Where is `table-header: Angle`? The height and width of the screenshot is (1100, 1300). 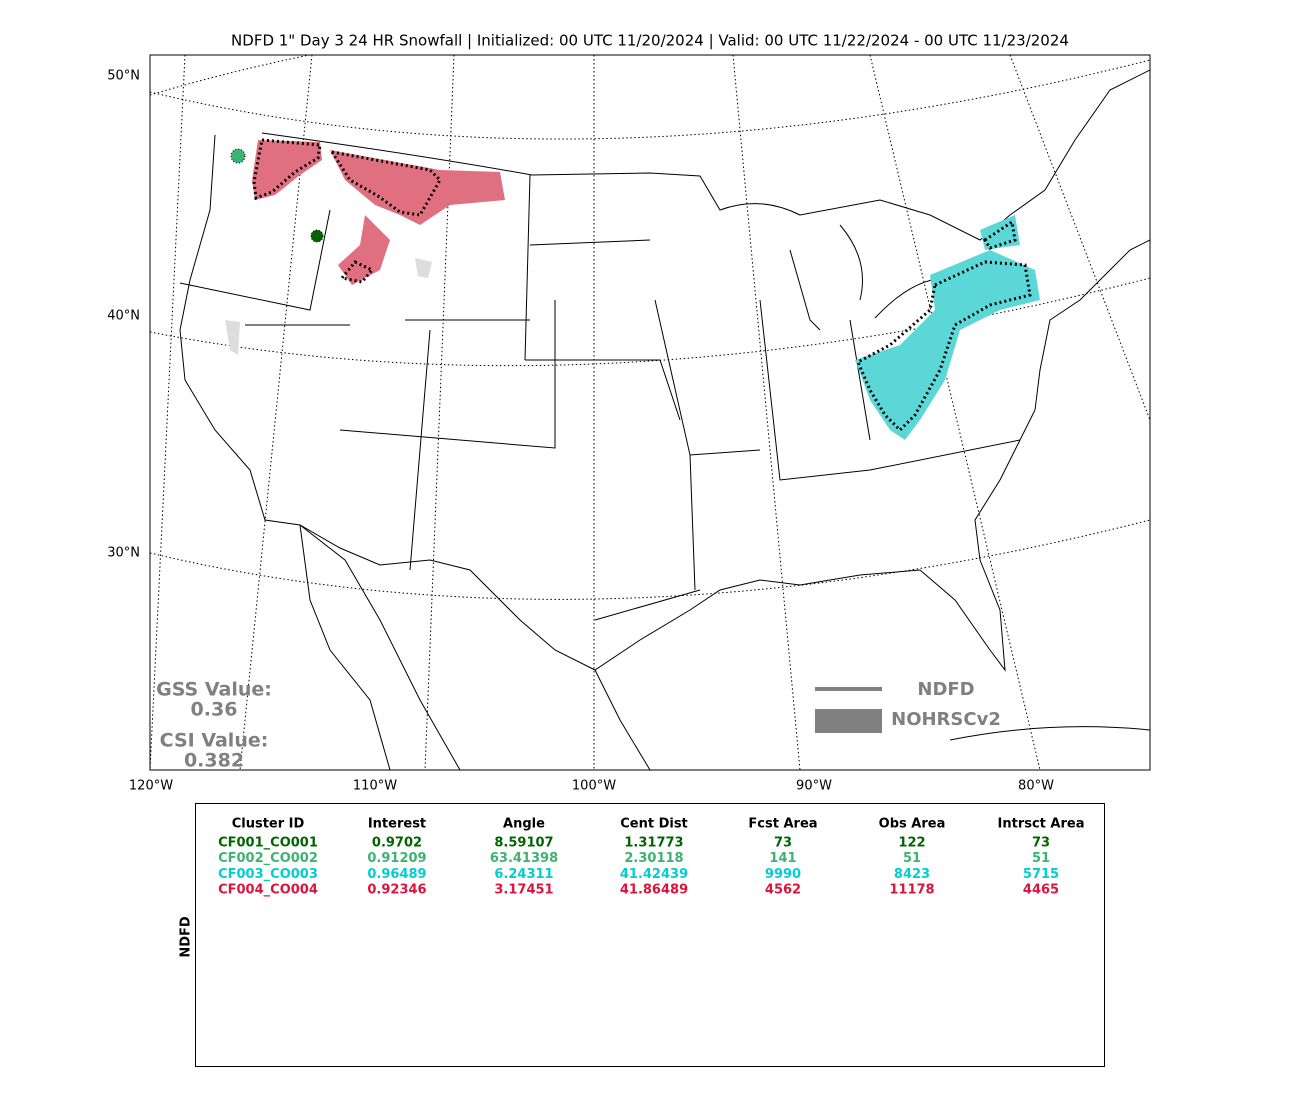 table-header: Angle is located at coordinates (524, 824).